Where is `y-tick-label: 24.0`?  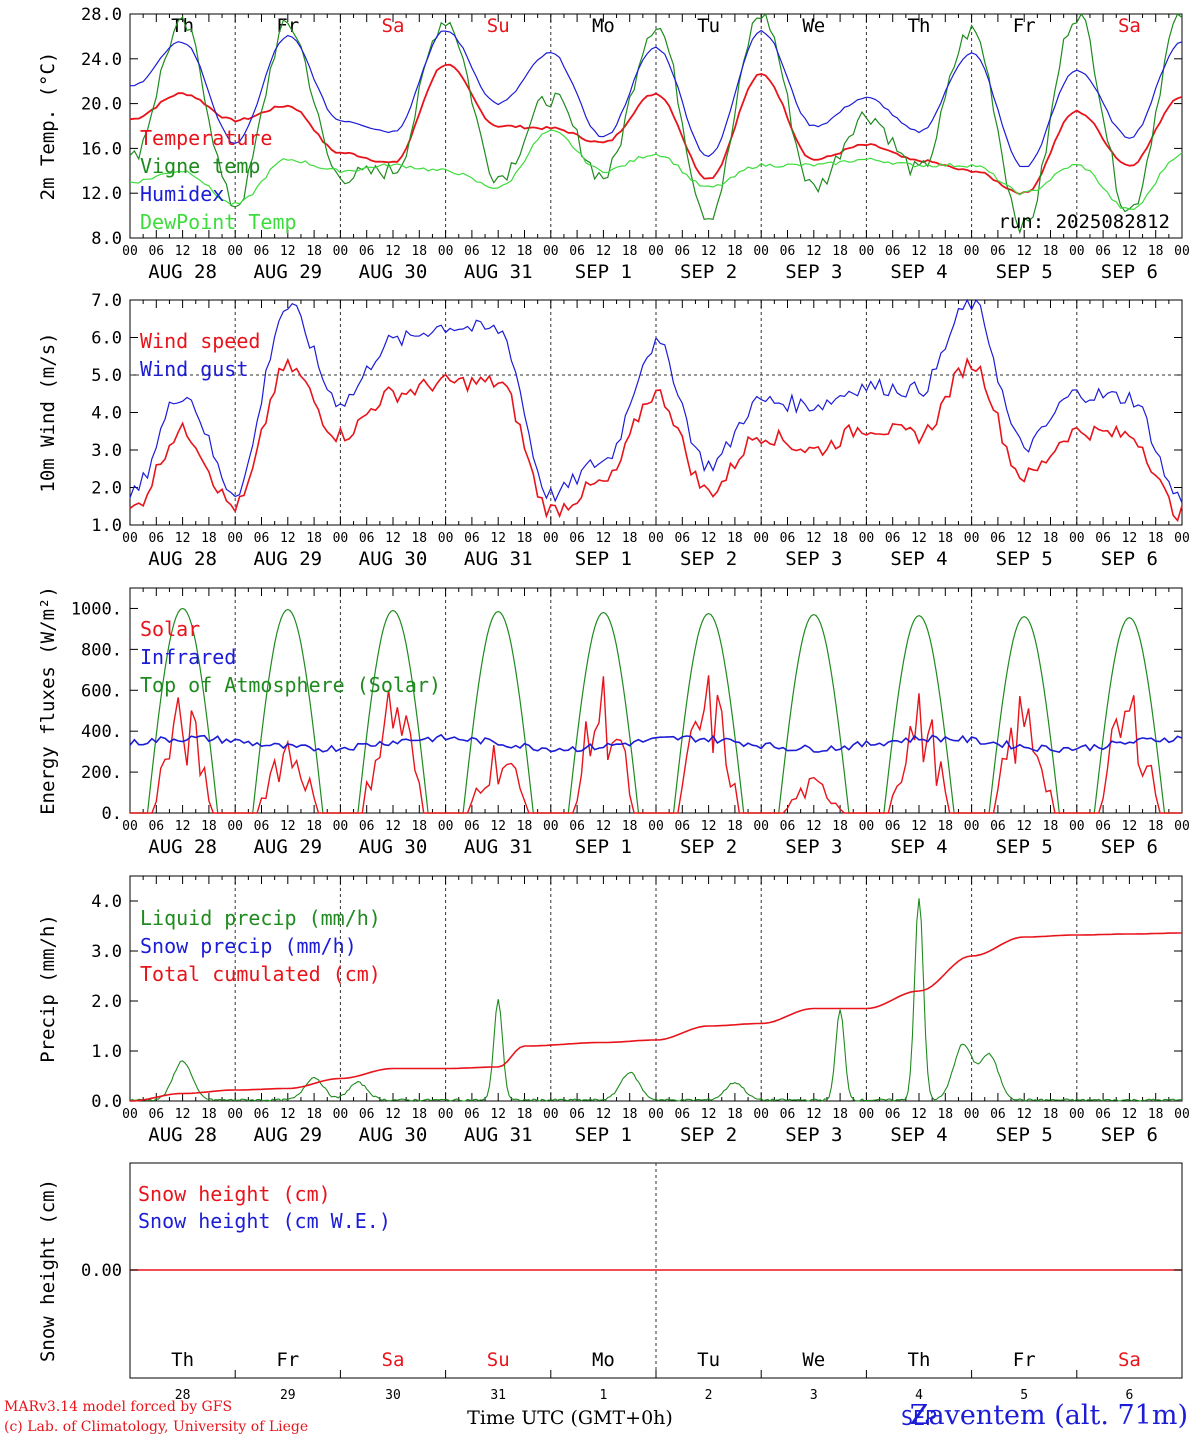 y-tick-label: 24.0 is located at coordinates (101, 60).